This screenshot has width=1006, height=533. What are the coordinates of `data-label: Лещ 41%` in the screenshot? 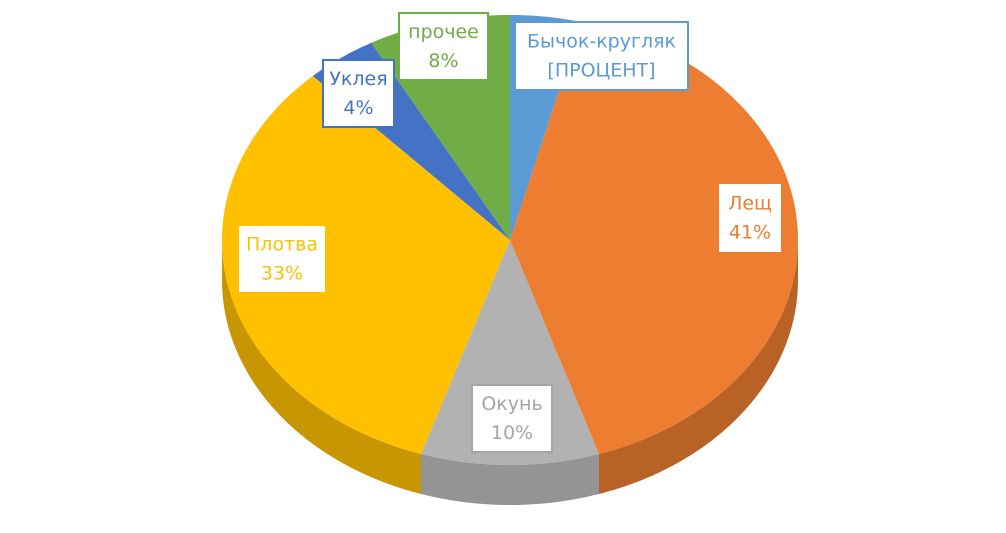 It's located at (750, 218).